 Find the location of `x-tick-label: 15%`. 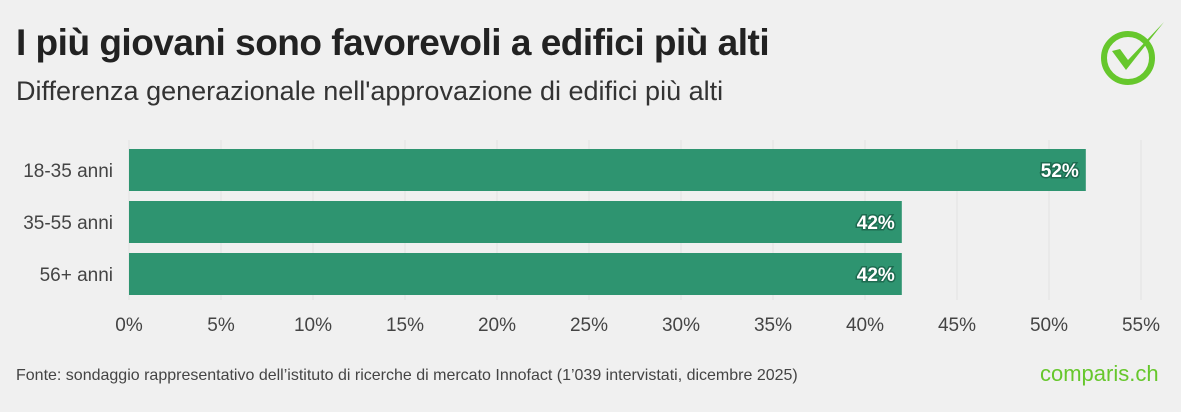

x-tick-label: 15% is located at coordinates (405, 325).